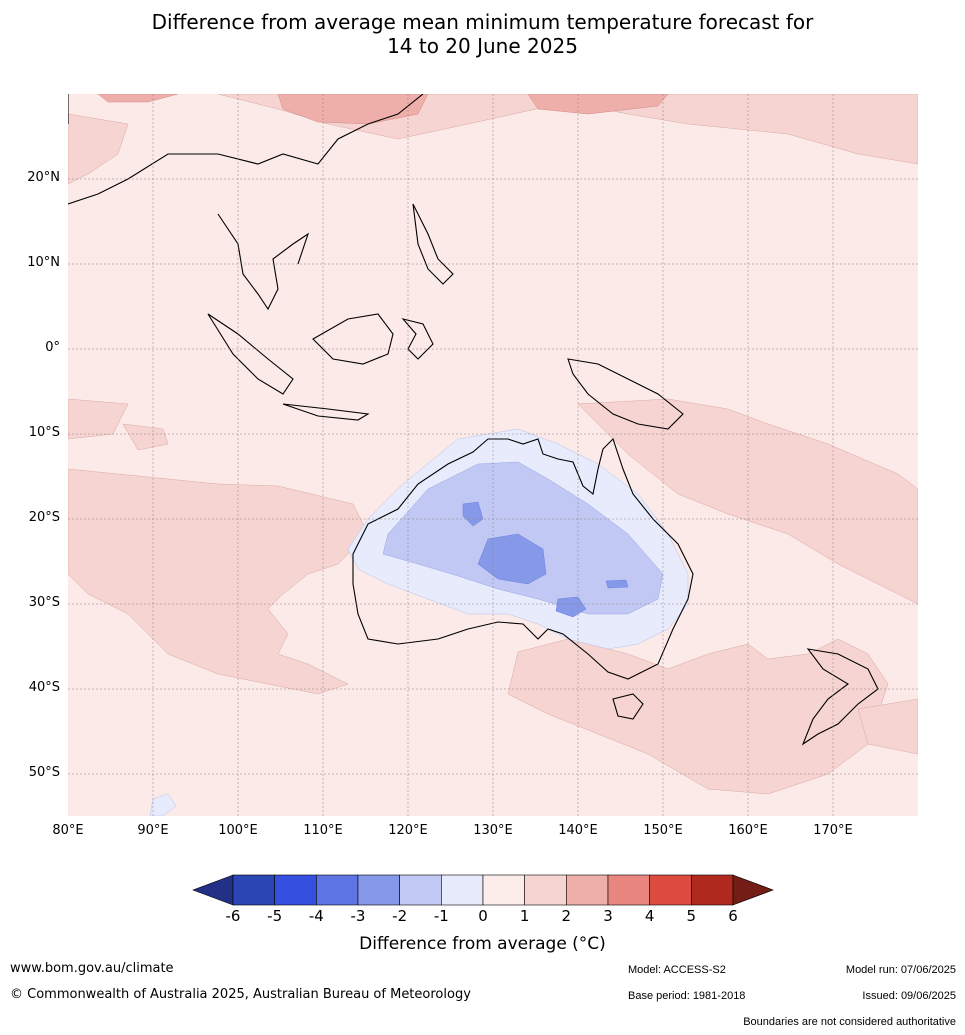 This screenshot has width=965, height=1035. What do you see at coordinates (900, 970) in the screenshot?
I see `model-run-date: Model run: 07/06/2025` at bounding box center [900, 970].